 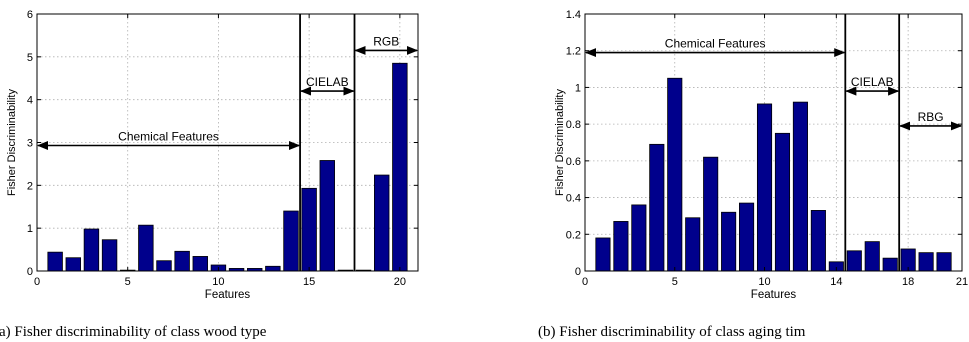 I want to click on group-label: RGB, so click(x=386, y=41).